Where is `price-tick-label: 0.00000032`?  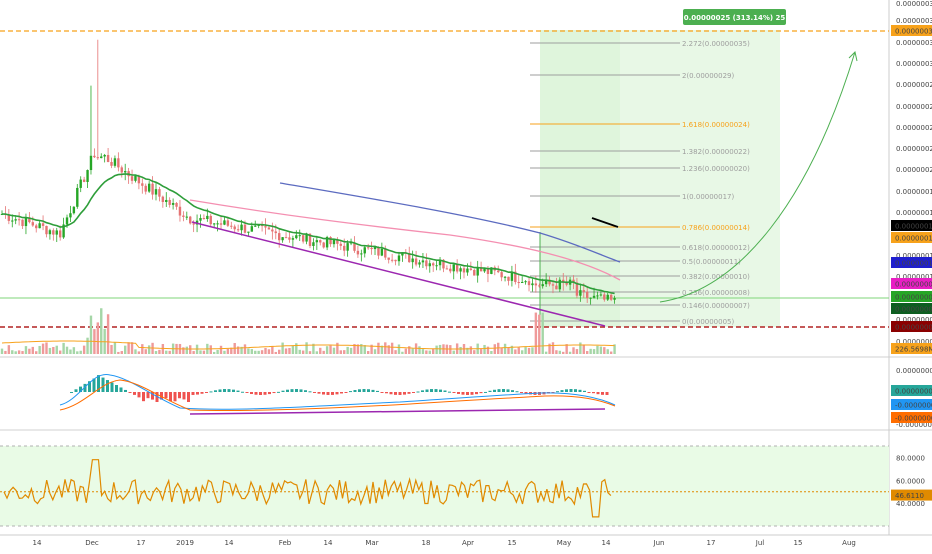 price-tick-label: 0.00000032 is located at coordinates (914, 43).